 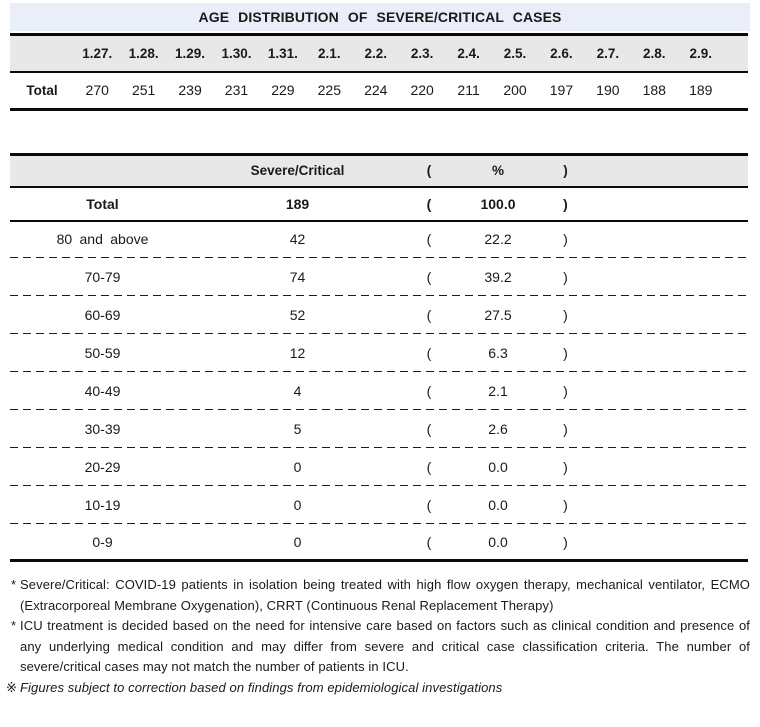 I want to click on date-header: 2.6., so click(x=561, y=53).